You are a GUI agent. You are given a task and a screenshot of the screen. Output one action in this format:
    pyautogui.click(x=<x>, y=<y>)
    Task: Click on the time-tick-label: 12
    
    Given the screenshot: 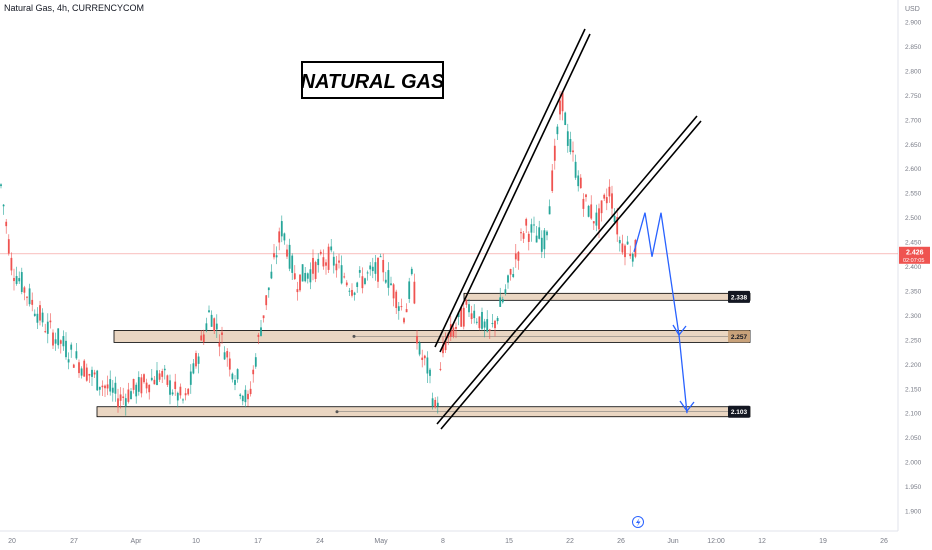 What is the action you would take?
    pyautogui.click(x=762, y=541)
    